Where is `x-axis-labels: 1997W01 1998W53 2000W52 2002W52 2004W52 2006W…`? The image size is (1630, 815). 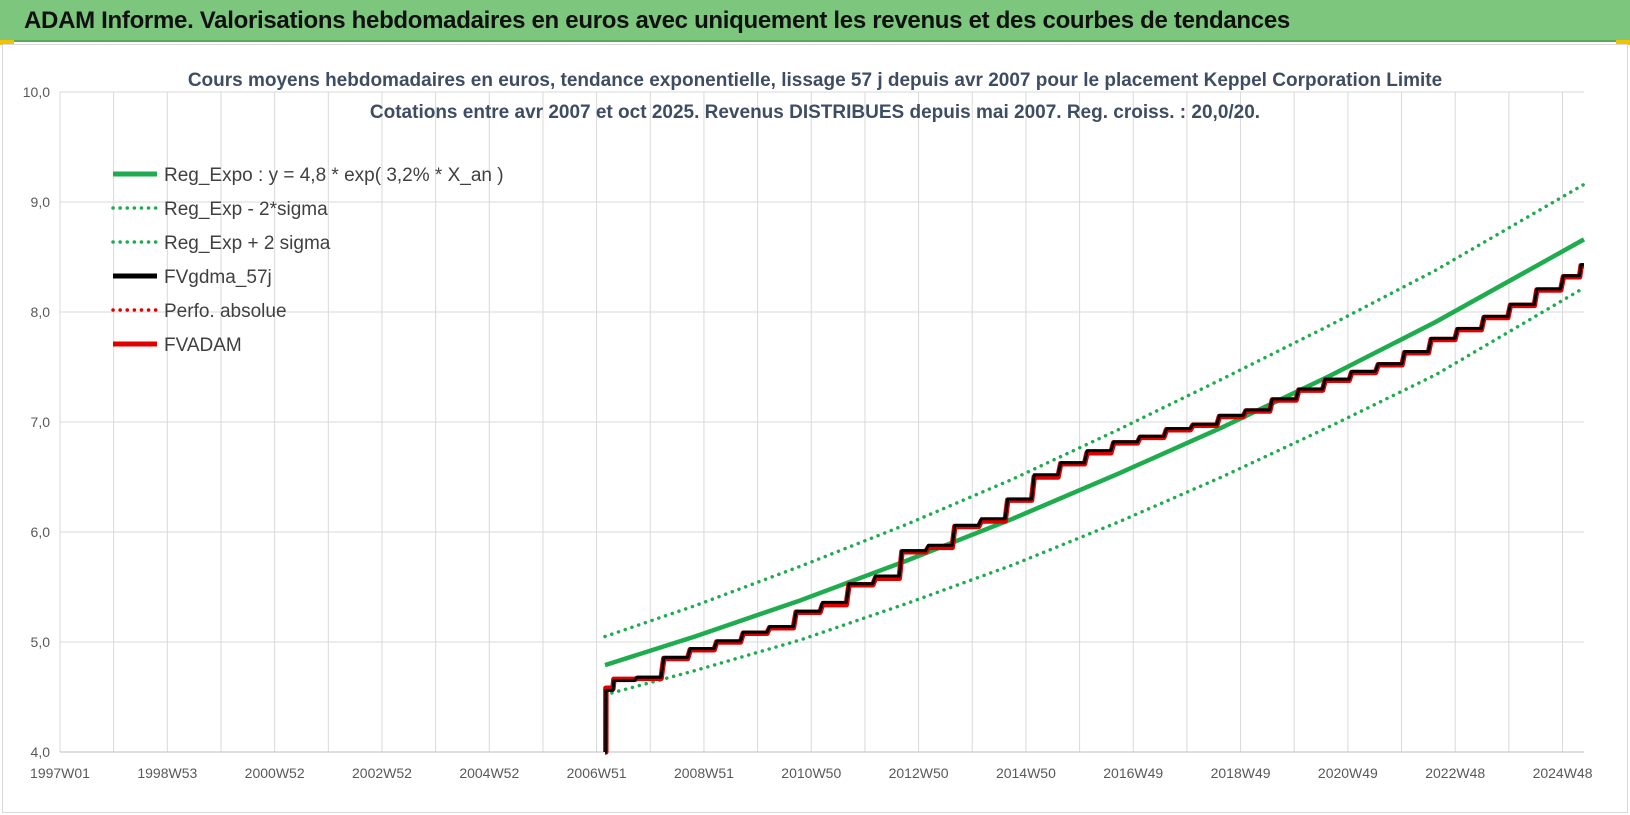 x-axis-labels: 1997W01 1998W53 2000W52 2002W52 2004W52 2006W… is located at coordinates (811, 773).